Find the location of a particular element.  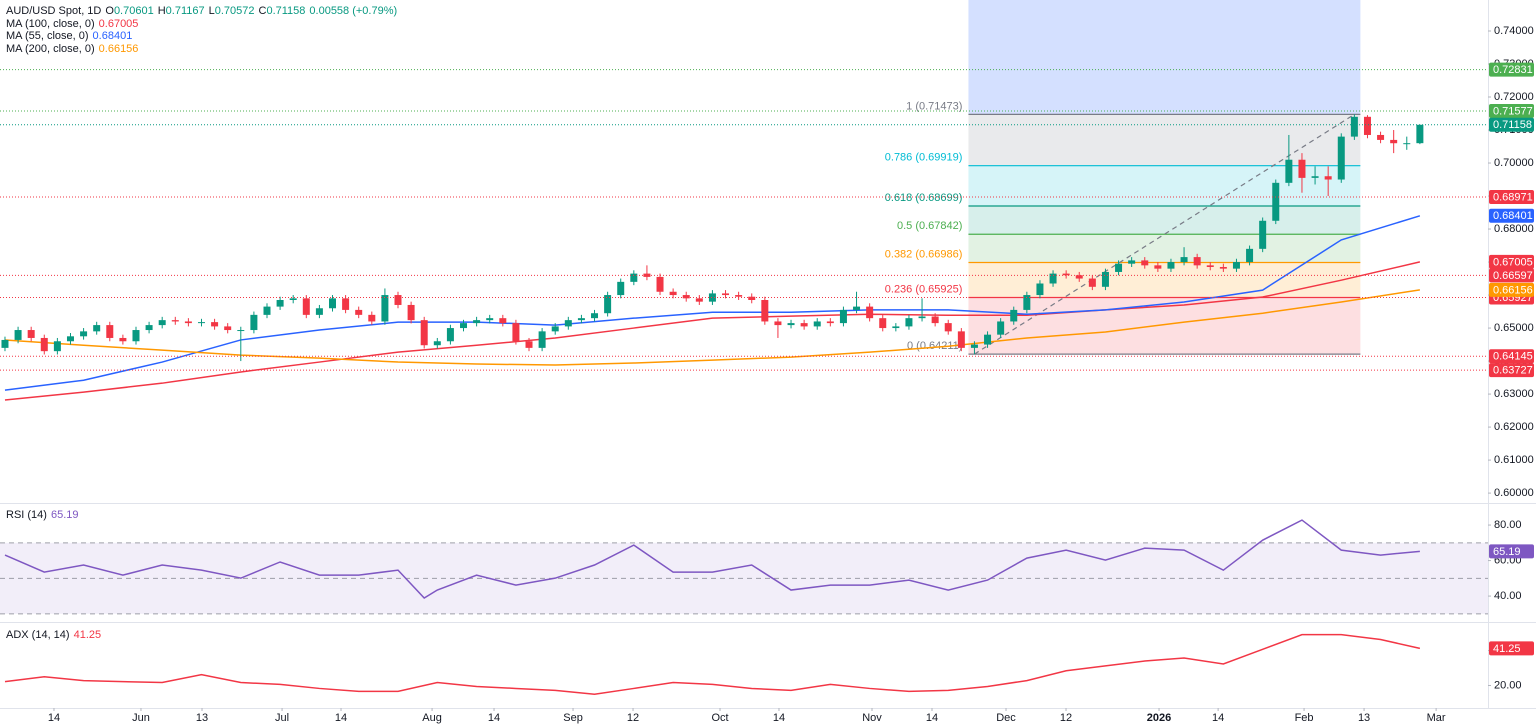

y-tick-label: 0.70000 is located at coordinates (1514, 163).